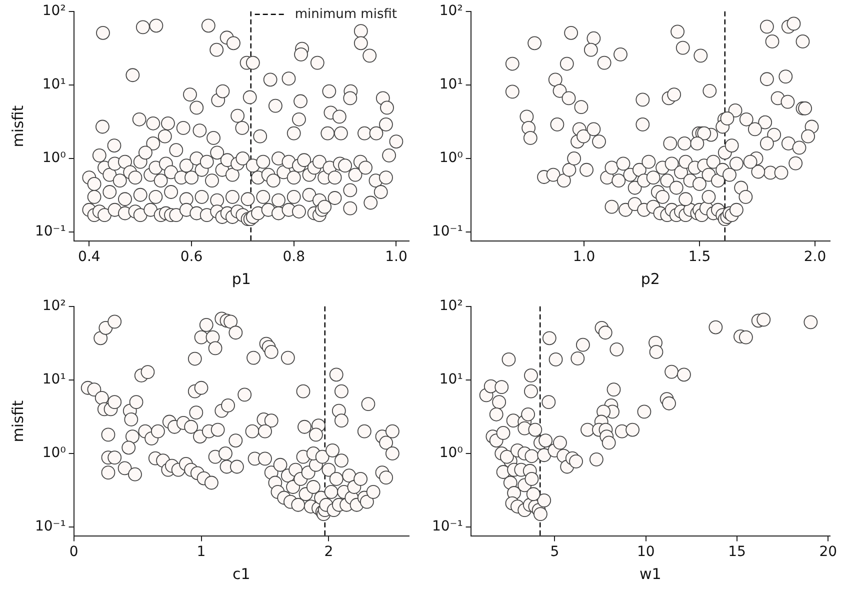  Describe the element at coordinates (645, 552) in the screenshot. I see `x-tick-label: 10` at that location.